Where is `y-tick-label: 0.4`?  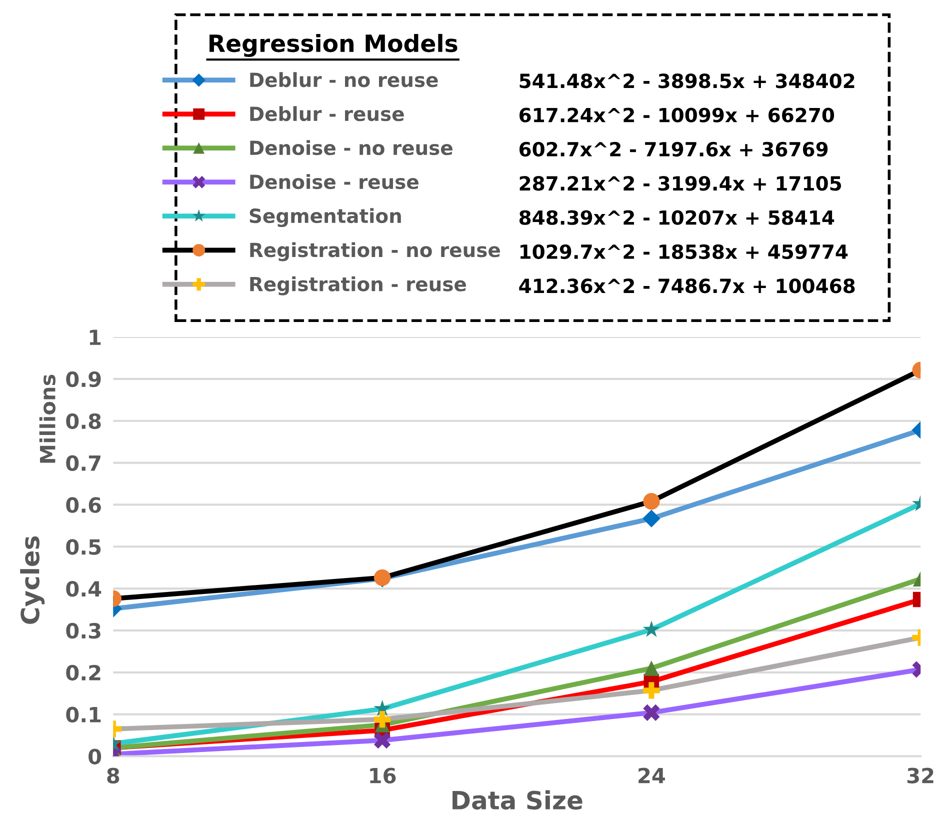
y-tick-label: 0.4 is located at coordinates (84, 589).